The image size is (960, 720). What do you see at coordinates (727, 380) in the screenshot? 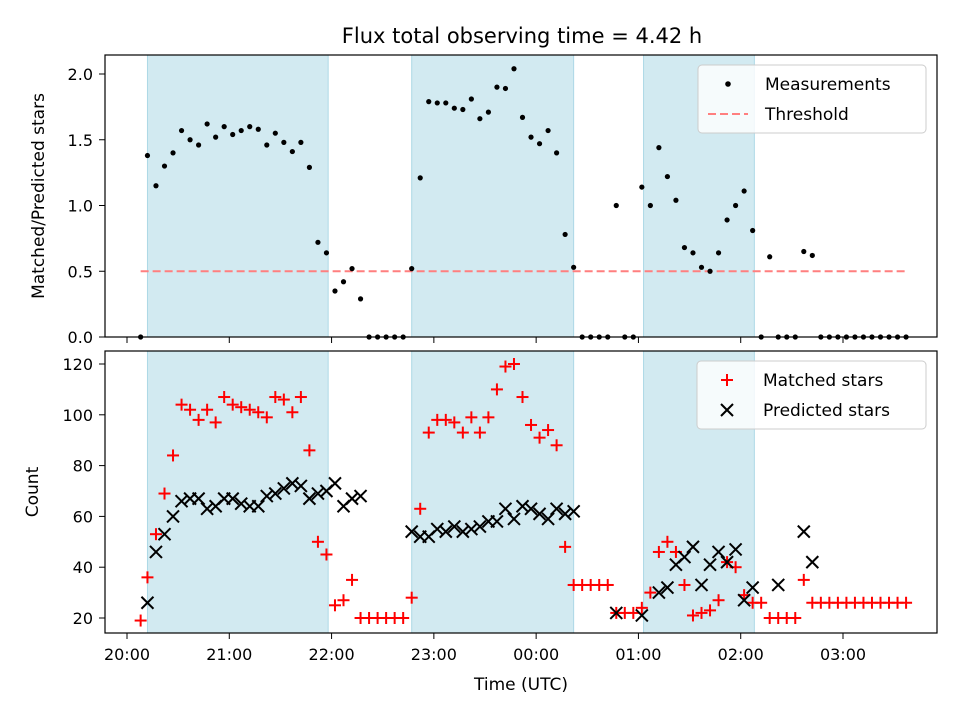
I see `legend-matched-marker` at bounding box center [727, 380].